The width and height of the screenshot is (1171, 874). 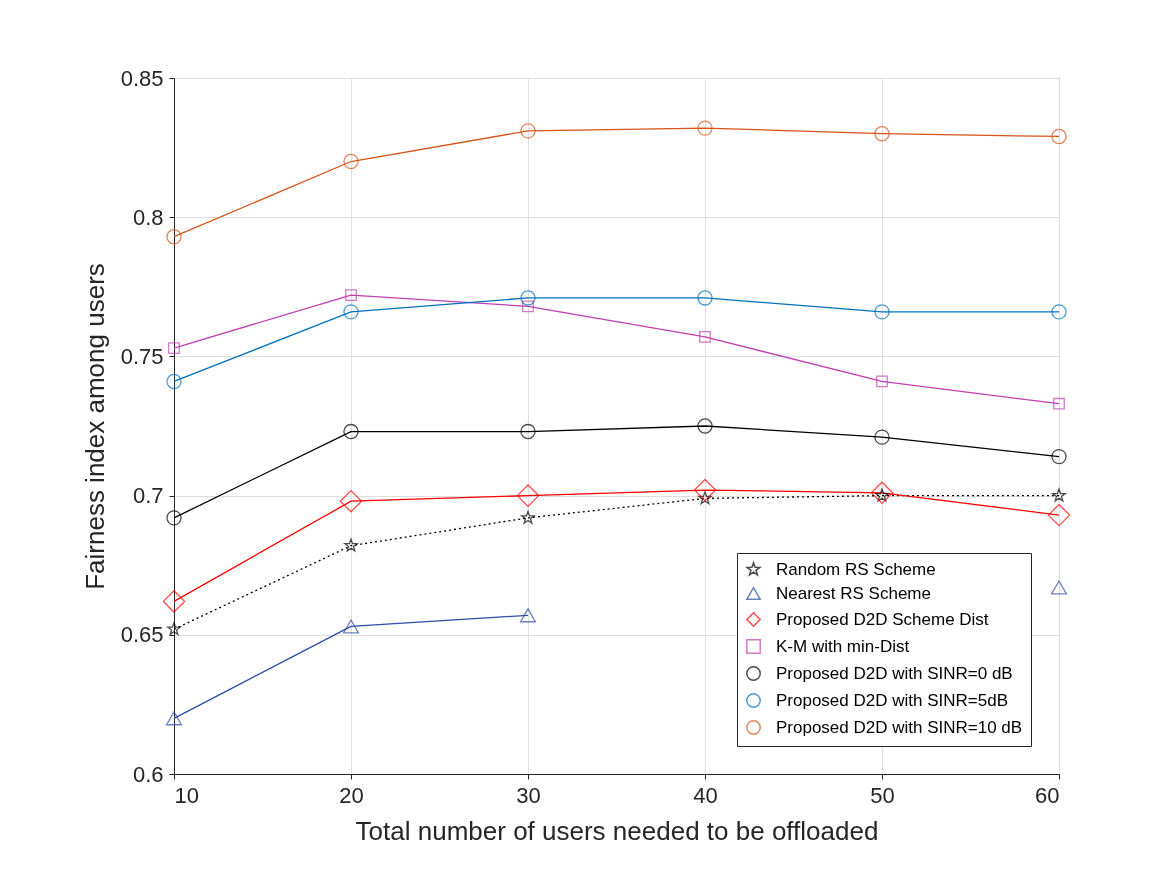 What do you see at coordinates (853, 593) in the screenshot?
I see `legend-label: Nearest RS Scheme` at bounding box center [853, 593].